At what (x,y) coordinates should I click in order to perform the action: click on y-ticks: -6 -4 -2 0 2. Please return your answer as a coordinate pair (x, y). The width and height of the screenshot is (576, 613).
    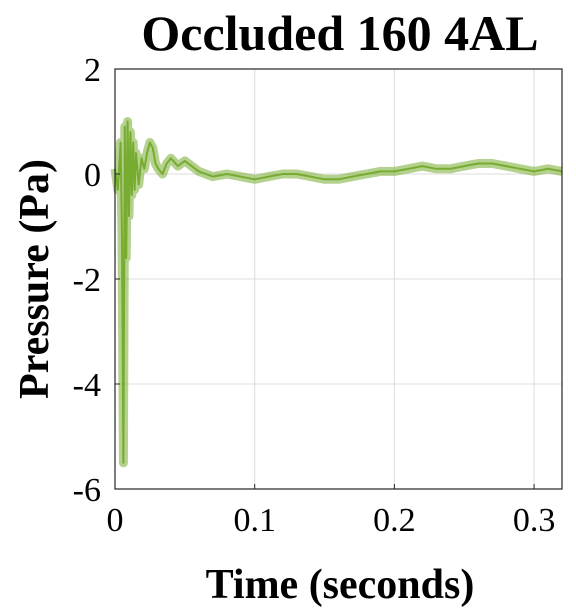
    Looking at the image, I should click on (96, 280).